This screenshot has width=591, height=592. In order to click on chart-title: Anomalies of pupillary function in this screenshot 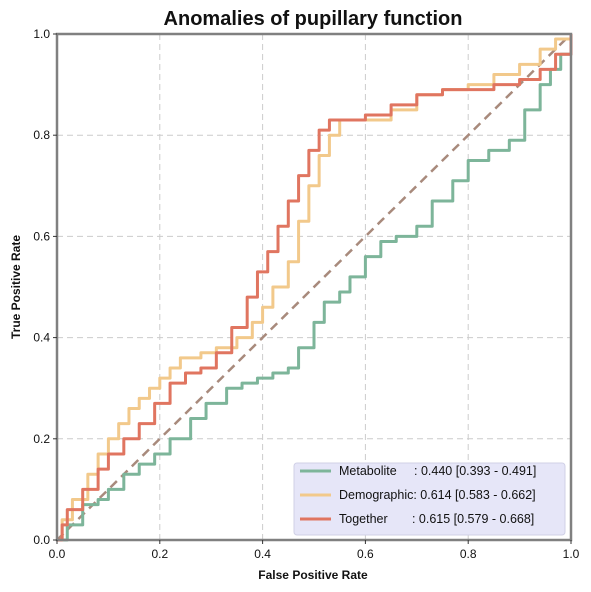, I will do `click(313, 19)`.